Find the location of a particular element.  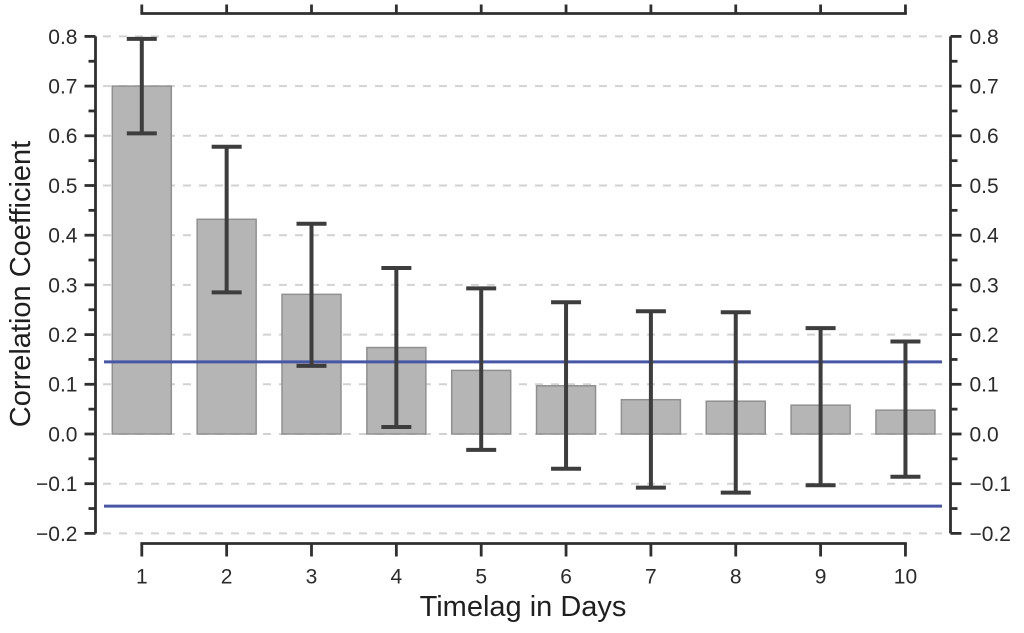

right-y-tick-label: 0.5 is located at coordinates (984, 186).